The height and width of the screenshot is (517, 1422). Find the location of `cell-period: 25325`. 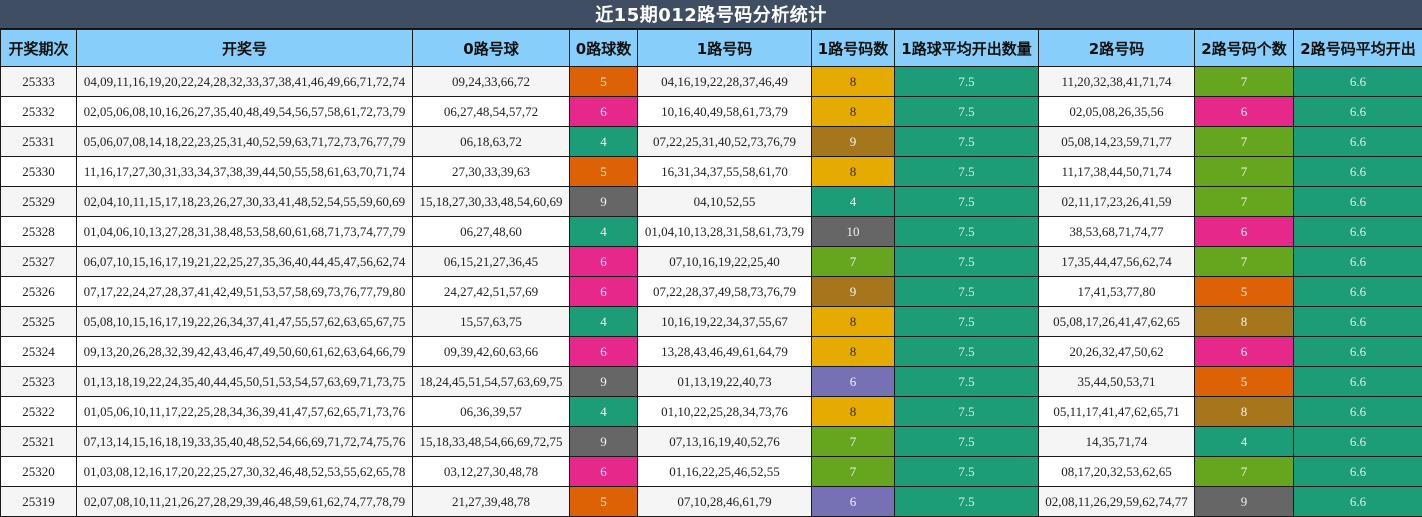

cell-period: 25325 is located at coordinates (38, 321).